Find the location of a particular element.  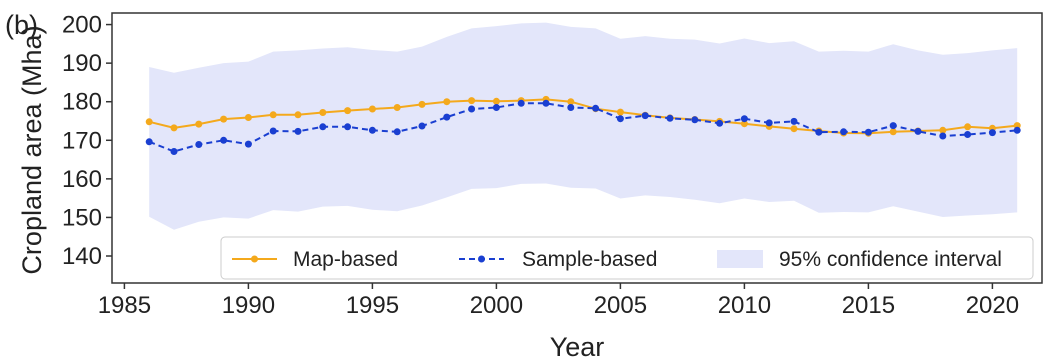

legend-ci-label: 95% confidence interval is located at coordinates (890, 259).